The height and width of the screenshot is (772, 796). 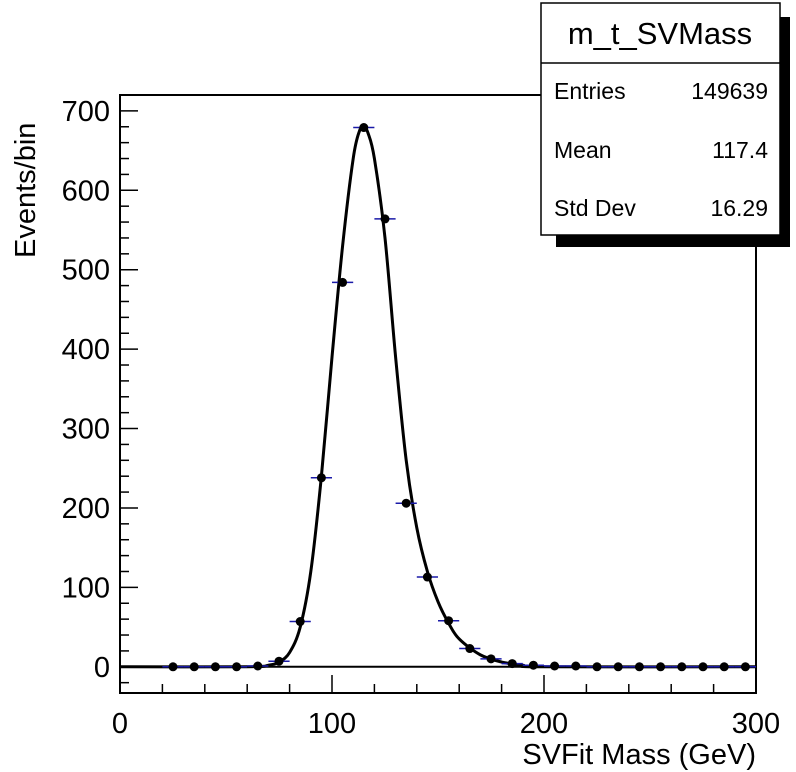 What do you see at coordinates (102, 668) in the screenshot?
I see `y-tick-label: 0` at bounding box center [102, 668].